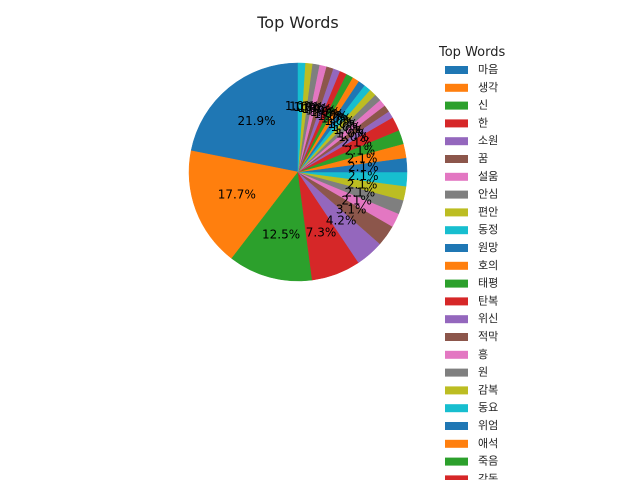  I want to click on legend-item: 흥, so click(466, 354).